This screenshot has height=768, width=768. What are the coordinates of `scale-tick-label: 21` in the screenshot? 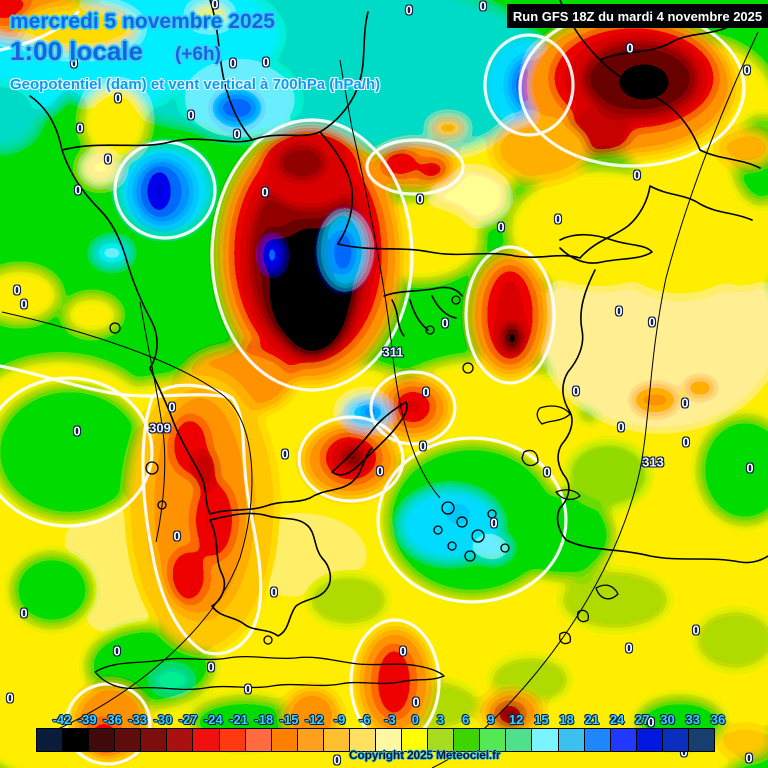 It's located at (592, 719).